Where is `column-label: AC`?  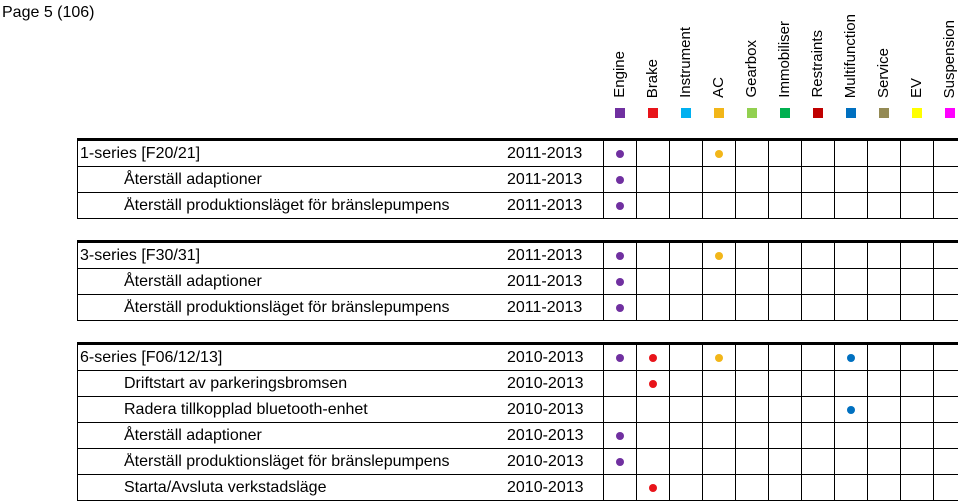
column-label: AC is located at coordinates (718, 87).